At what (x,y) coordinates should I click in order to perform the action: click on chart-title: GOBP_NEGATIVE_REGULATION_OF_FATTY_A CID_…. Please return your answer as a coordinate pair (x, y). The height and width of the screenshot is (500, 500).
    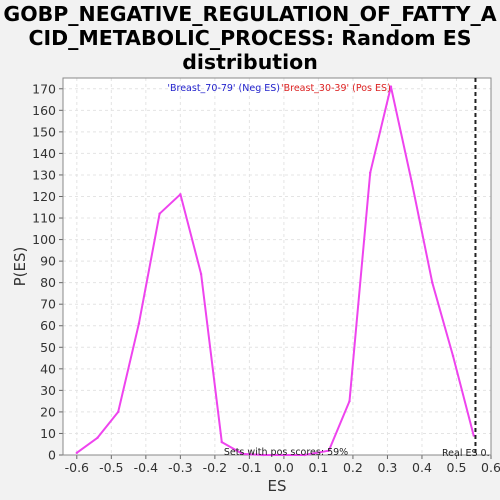
    Looking at the image, I should click on (250, 38).